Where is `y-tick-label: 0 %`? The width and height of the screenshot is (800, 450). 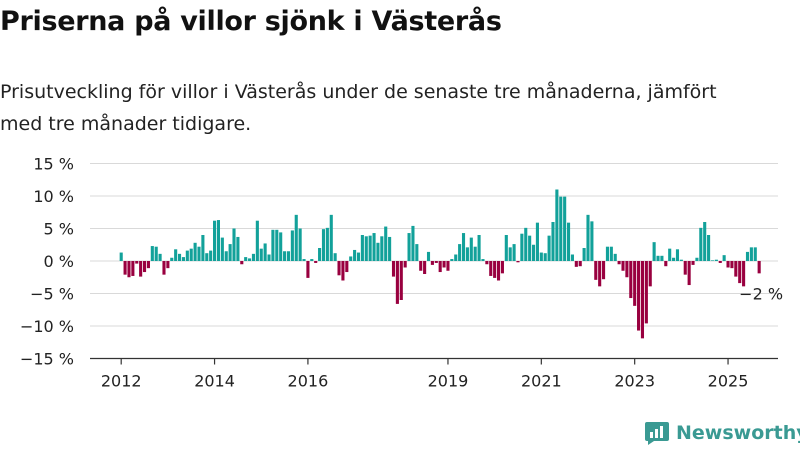 y-tick-label: 0 % is located at coordinates (59, 261).